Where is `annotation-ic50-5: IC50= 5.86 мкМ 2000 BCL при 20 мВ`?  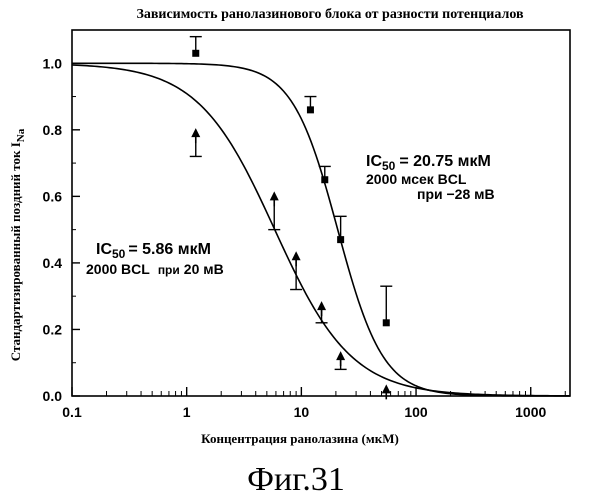 annotation-ic50-5: IC50= 5.86 мкМ 2000 BCL при 20 мВ is located at coordinates (155, 259).